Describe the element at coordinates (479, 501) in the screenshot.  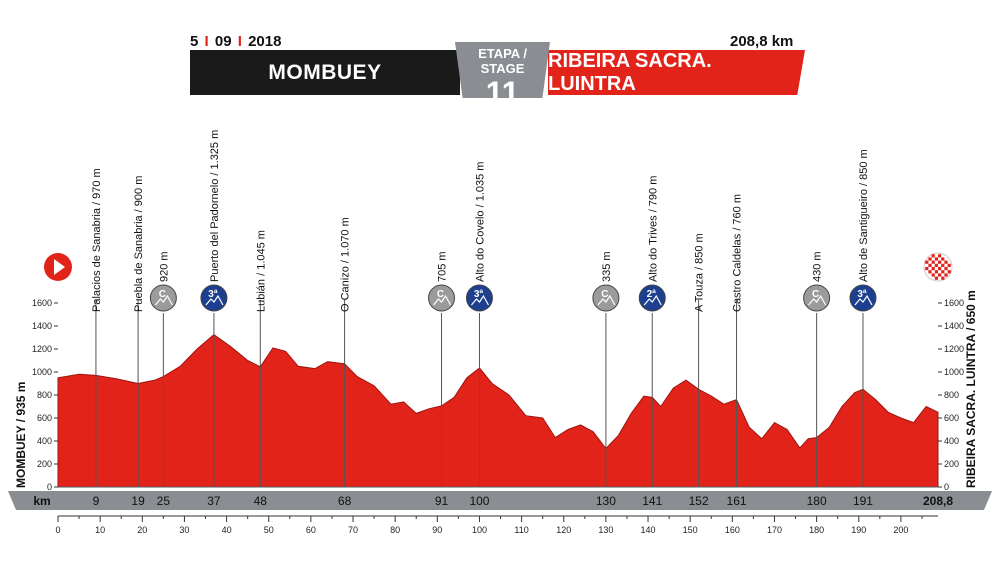
I see `km-bar-value: 100` at that location.